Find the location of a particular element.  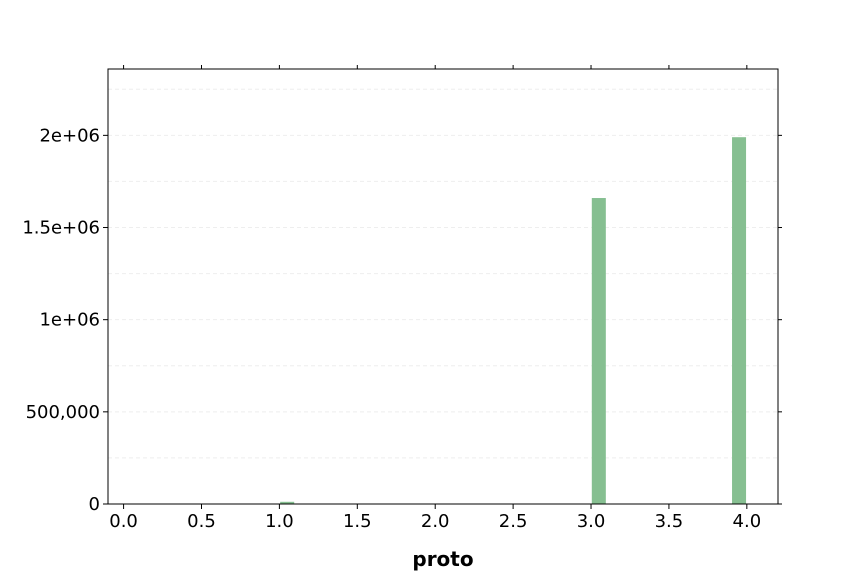

x-tick-label: 3.0 is located at coordinates (591, 521).